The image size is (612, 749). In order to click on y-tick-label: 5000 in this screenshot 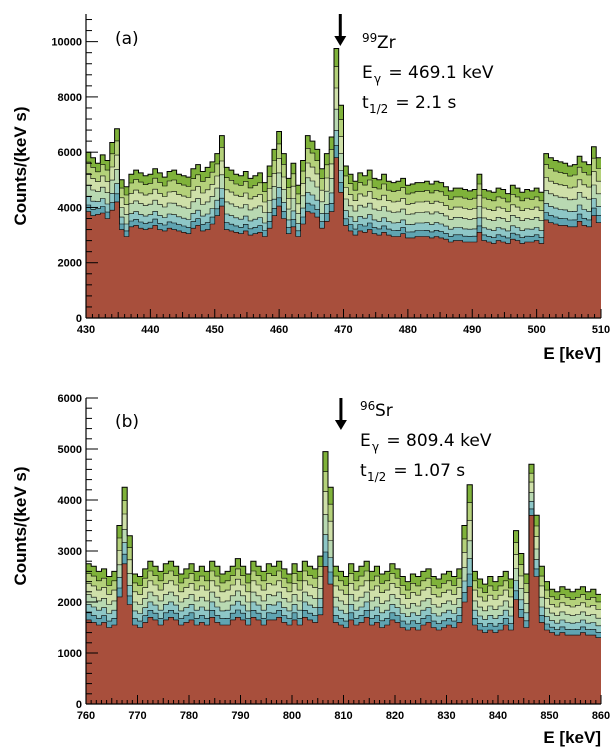, I will do `click(70, 450)`.